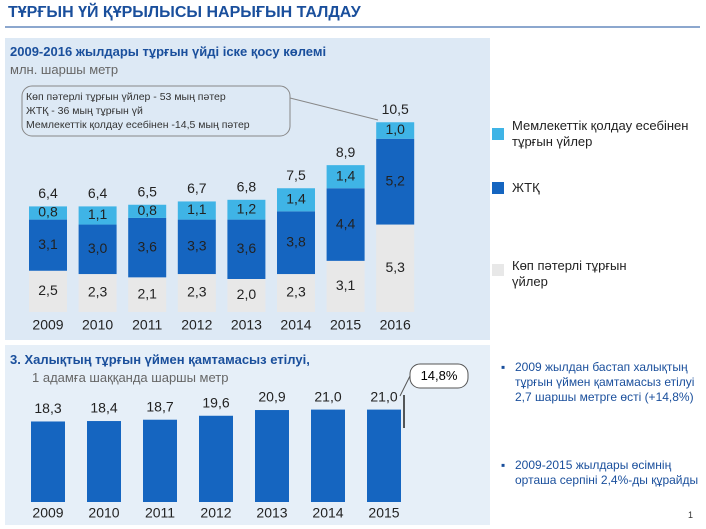 The width and height of the screenshot is (706, 529). What do you see at coordinates (395, 325) in the screenshot?
I see `x-tick-label: 2016` at bounding box center [395, 325].